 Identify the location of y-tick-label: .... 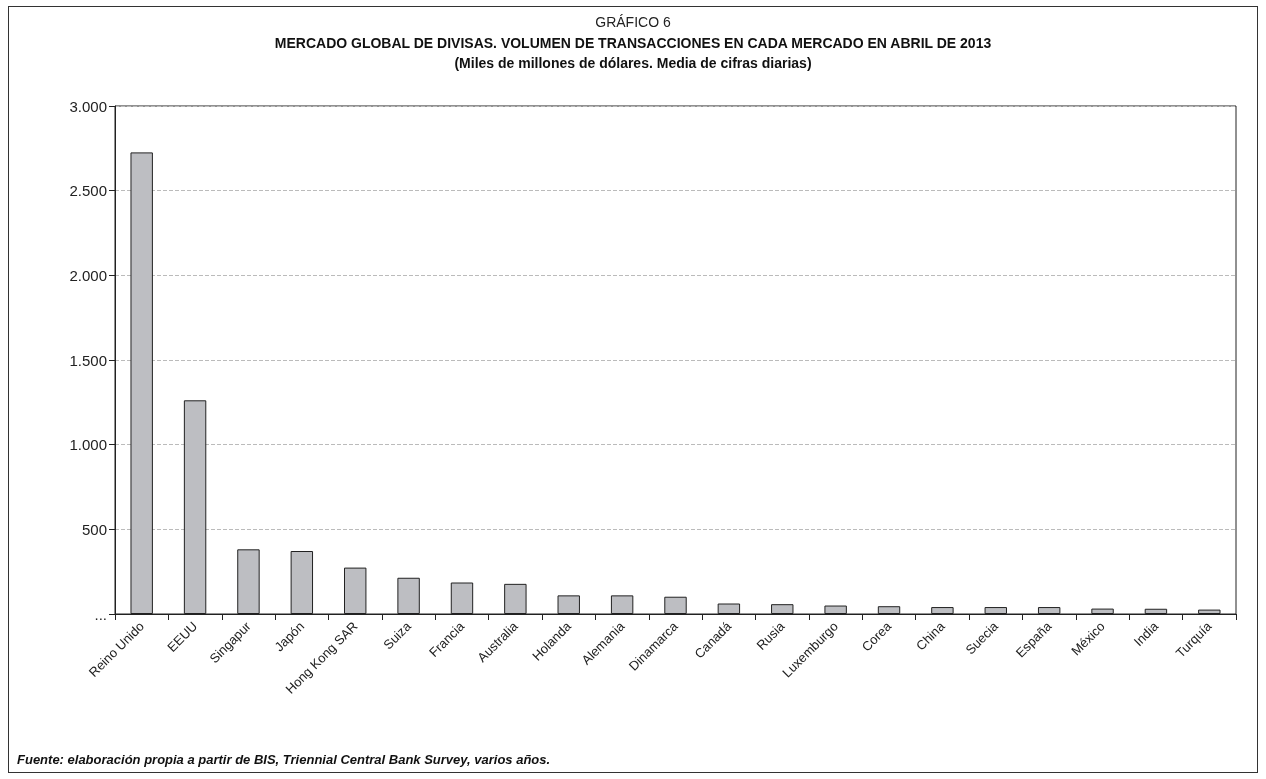
(100, 614).